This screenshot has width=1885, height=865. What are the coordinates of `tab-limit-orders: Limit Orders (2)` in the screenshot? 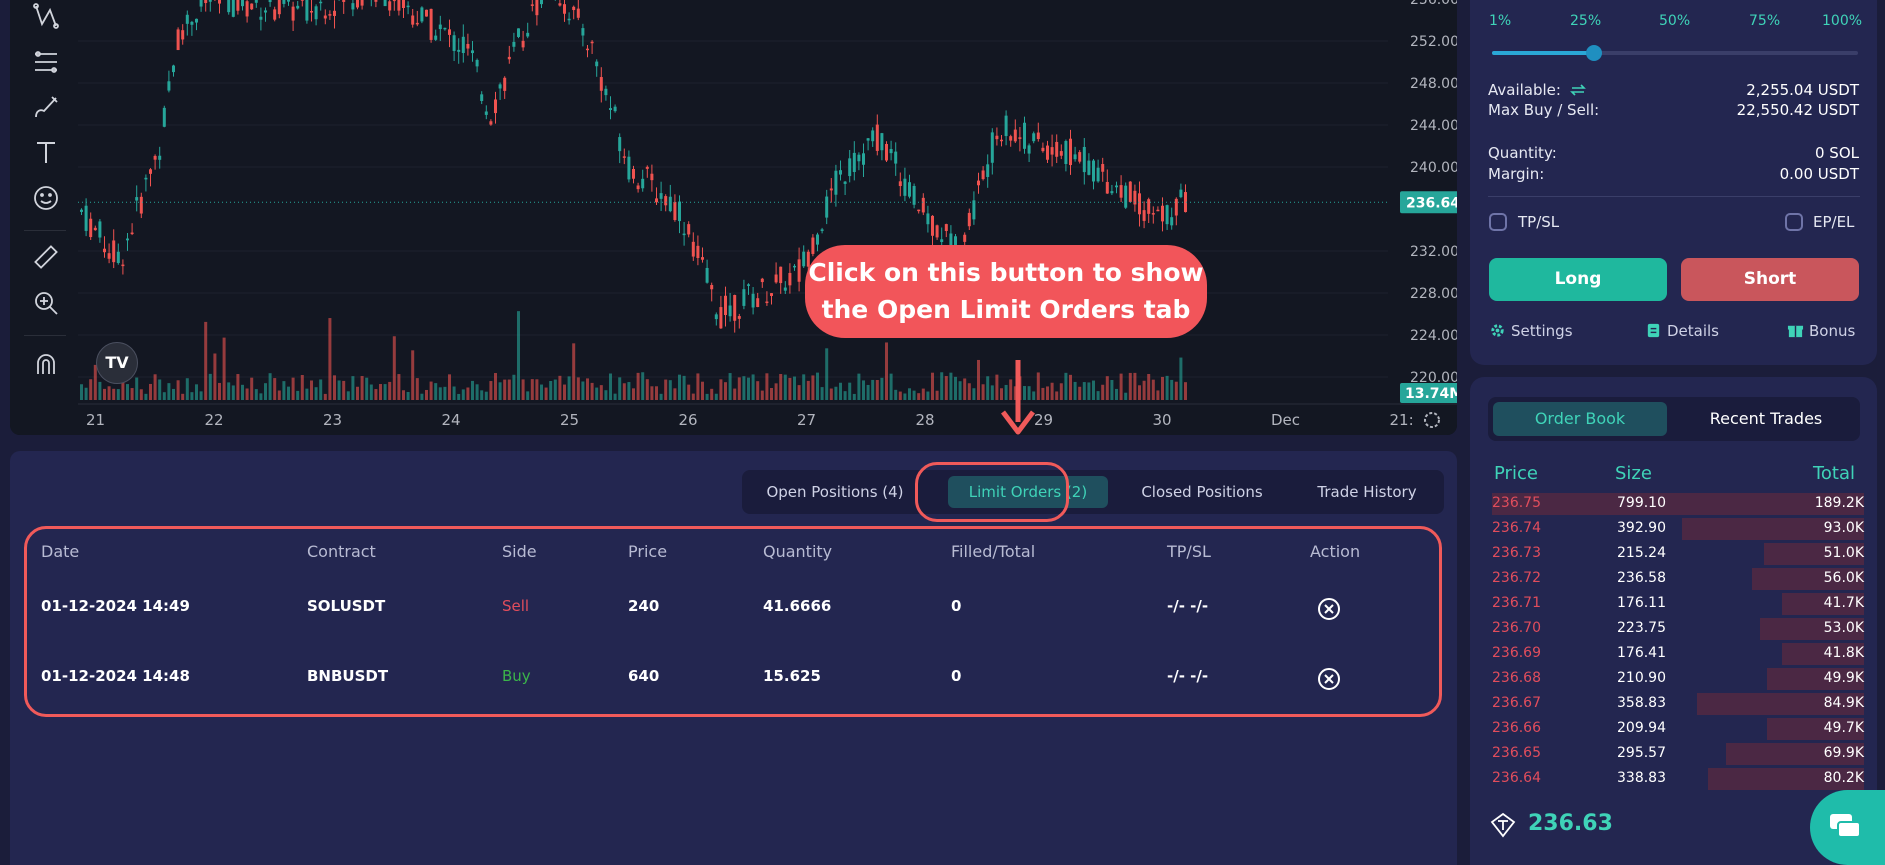 It's located at (1028, 492).